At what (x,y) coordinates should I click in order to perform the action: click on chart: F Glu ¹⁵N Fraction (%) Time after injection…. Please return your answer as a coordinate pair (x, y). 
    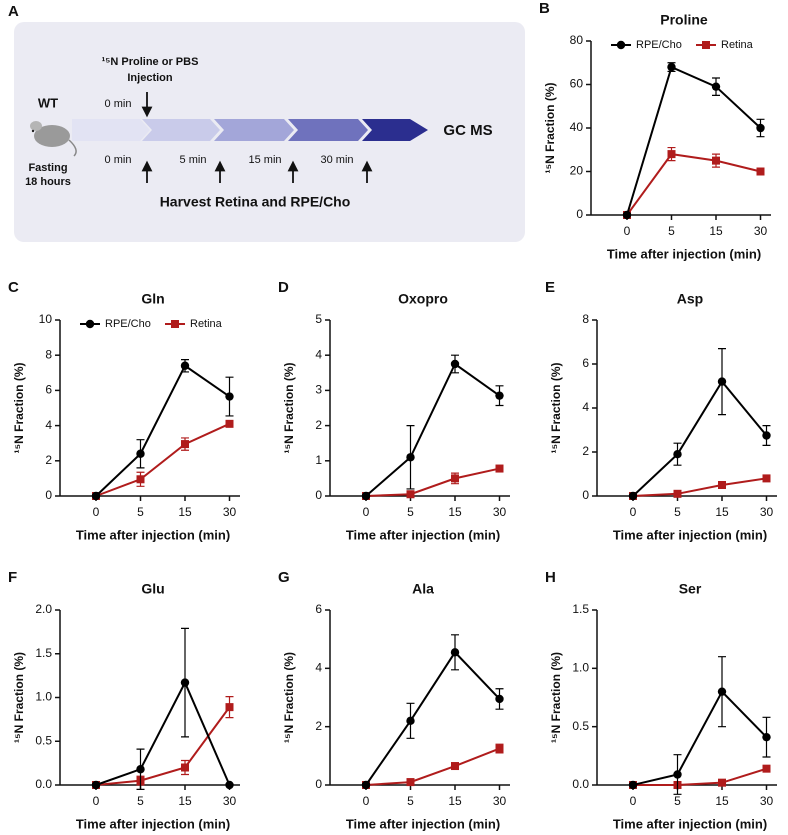
    Looking at the image, I should click on (124, 700).